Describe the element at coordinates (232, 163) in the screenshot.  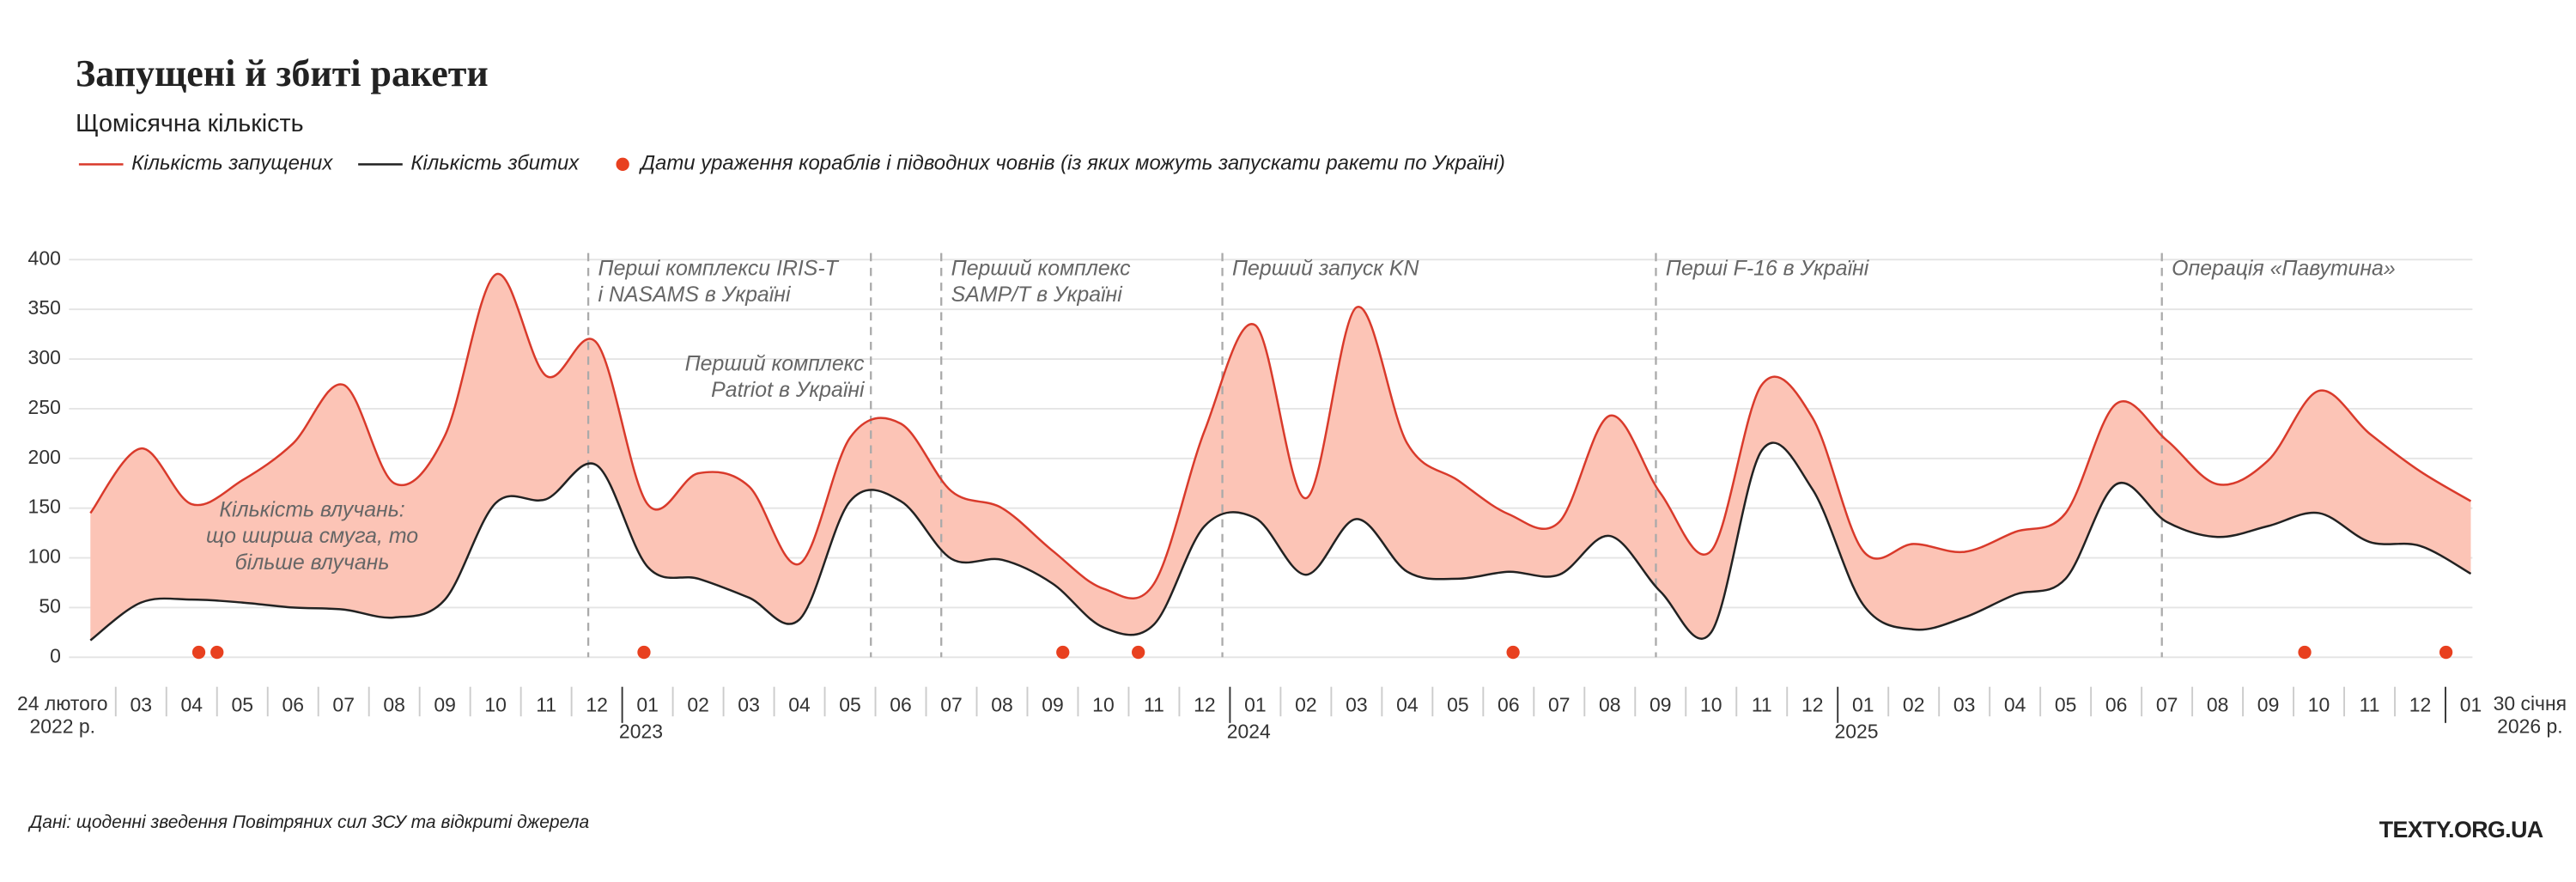
I see `legend-label: Кількість запущених` at that location.